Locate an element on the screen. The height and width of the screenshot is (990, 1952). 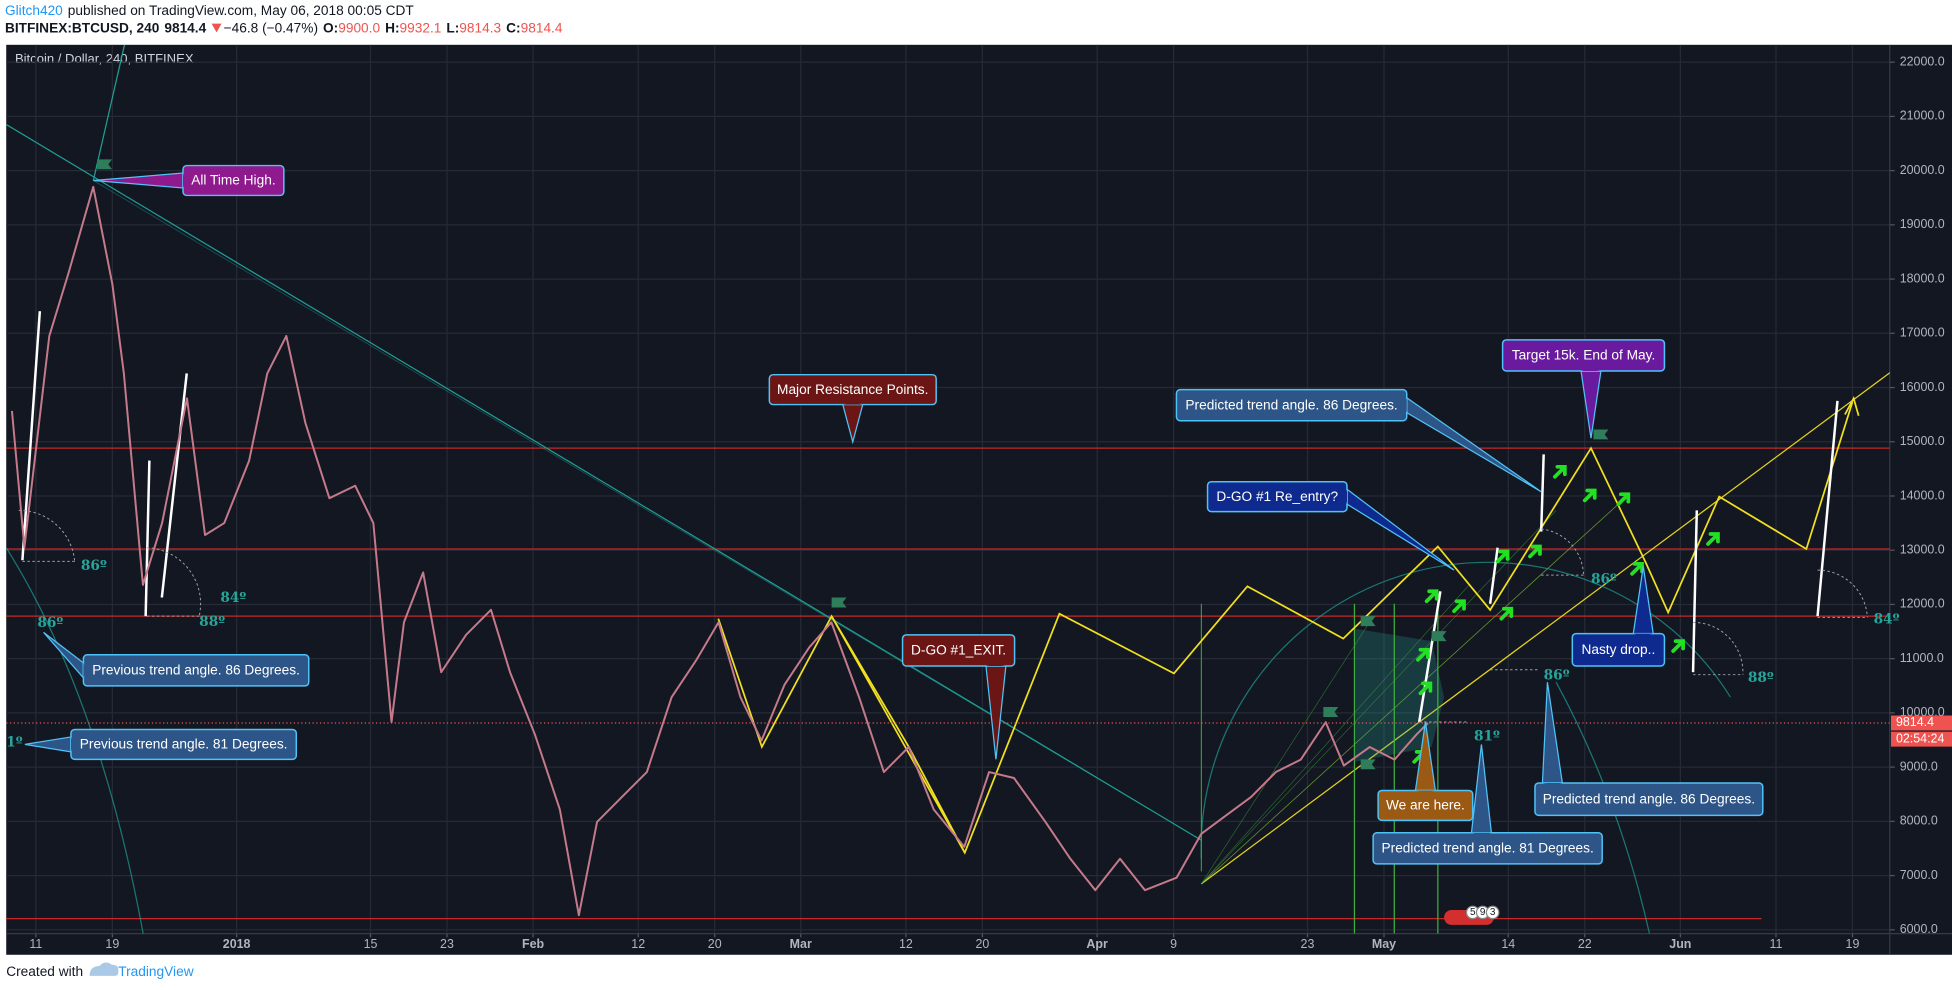
callout-text: We are here. is located at coordinates (1425, 805).